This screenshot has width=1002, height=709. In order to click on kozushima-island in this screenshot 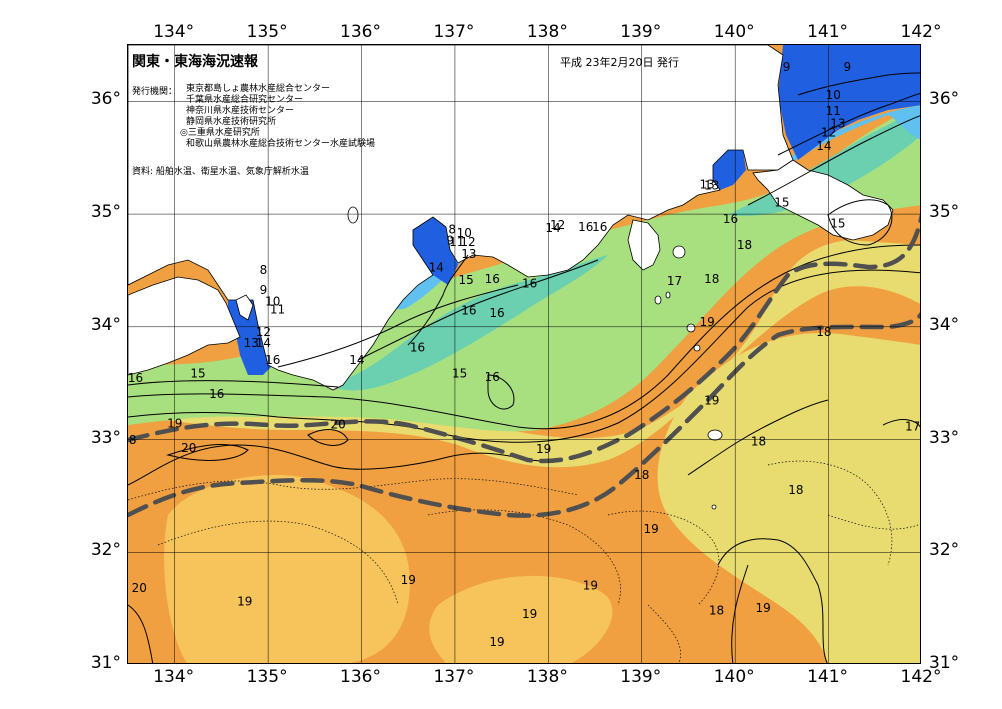, I will do `click(668, 295)`.